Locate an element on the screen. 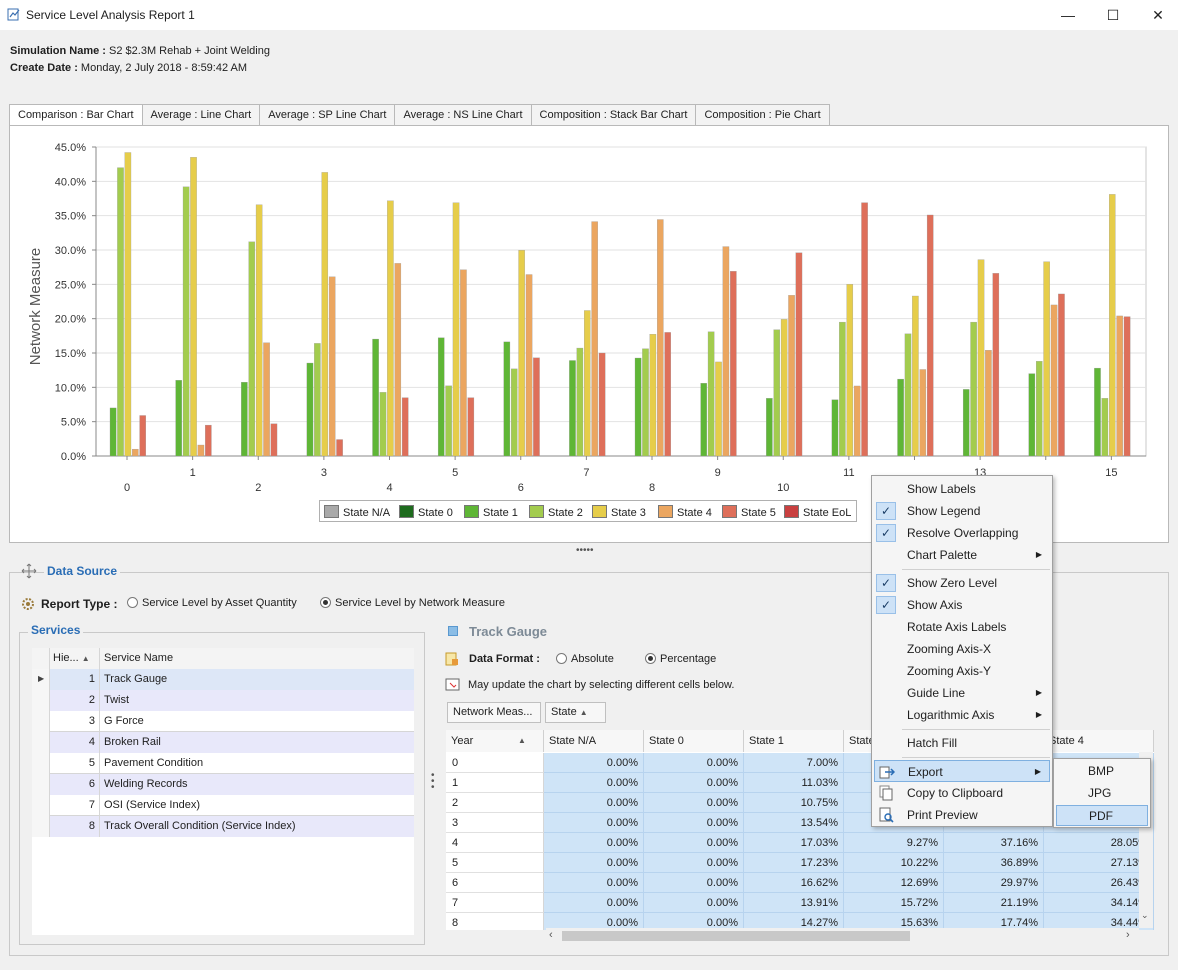 The height and width of the screenshot is (970, 1178). grid-value-cell: 34.14% is located at coordinates (1099, 903).